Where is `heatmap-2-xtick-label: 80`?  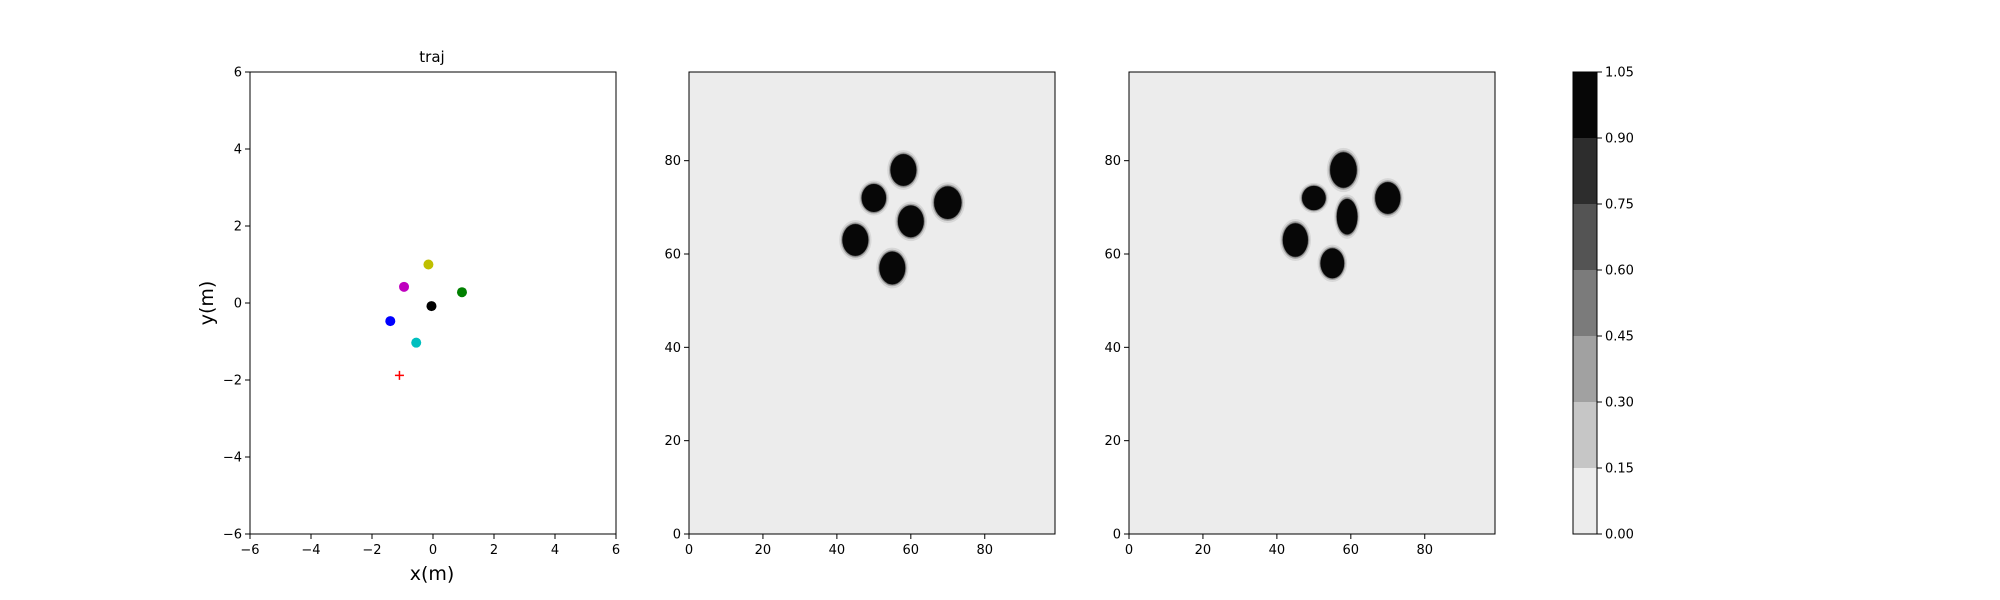
heatmap-2-xtick-label: 80 is located at coordinates (1424, 550).